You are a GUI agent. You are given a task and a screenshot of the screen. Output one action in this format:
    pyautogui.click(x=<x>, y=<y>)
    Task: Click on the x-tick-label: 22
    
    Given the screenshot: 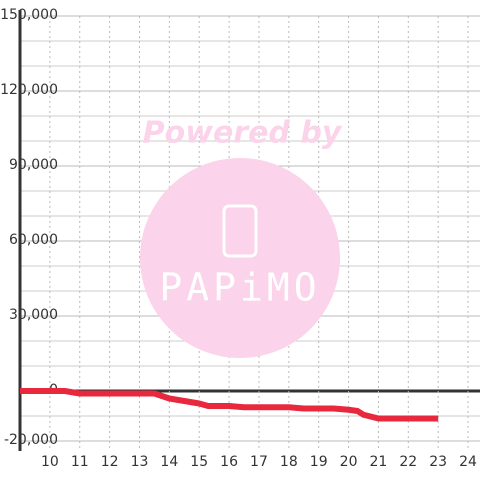 What is the action you would take?
    pyautogui.click(x=408, y=462)
    